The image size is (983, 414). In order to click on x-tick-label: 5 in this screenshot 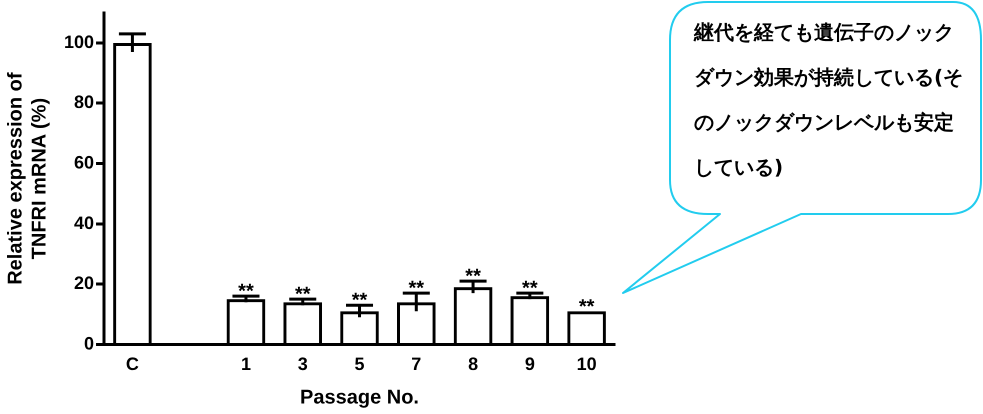, I will do `click(359, 364)`.